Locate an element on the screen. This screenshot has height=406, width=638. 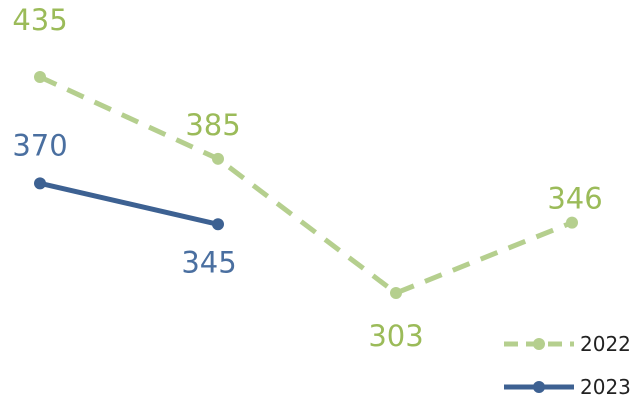
legend: 2022 2023 is located at coordinates (567, 365).